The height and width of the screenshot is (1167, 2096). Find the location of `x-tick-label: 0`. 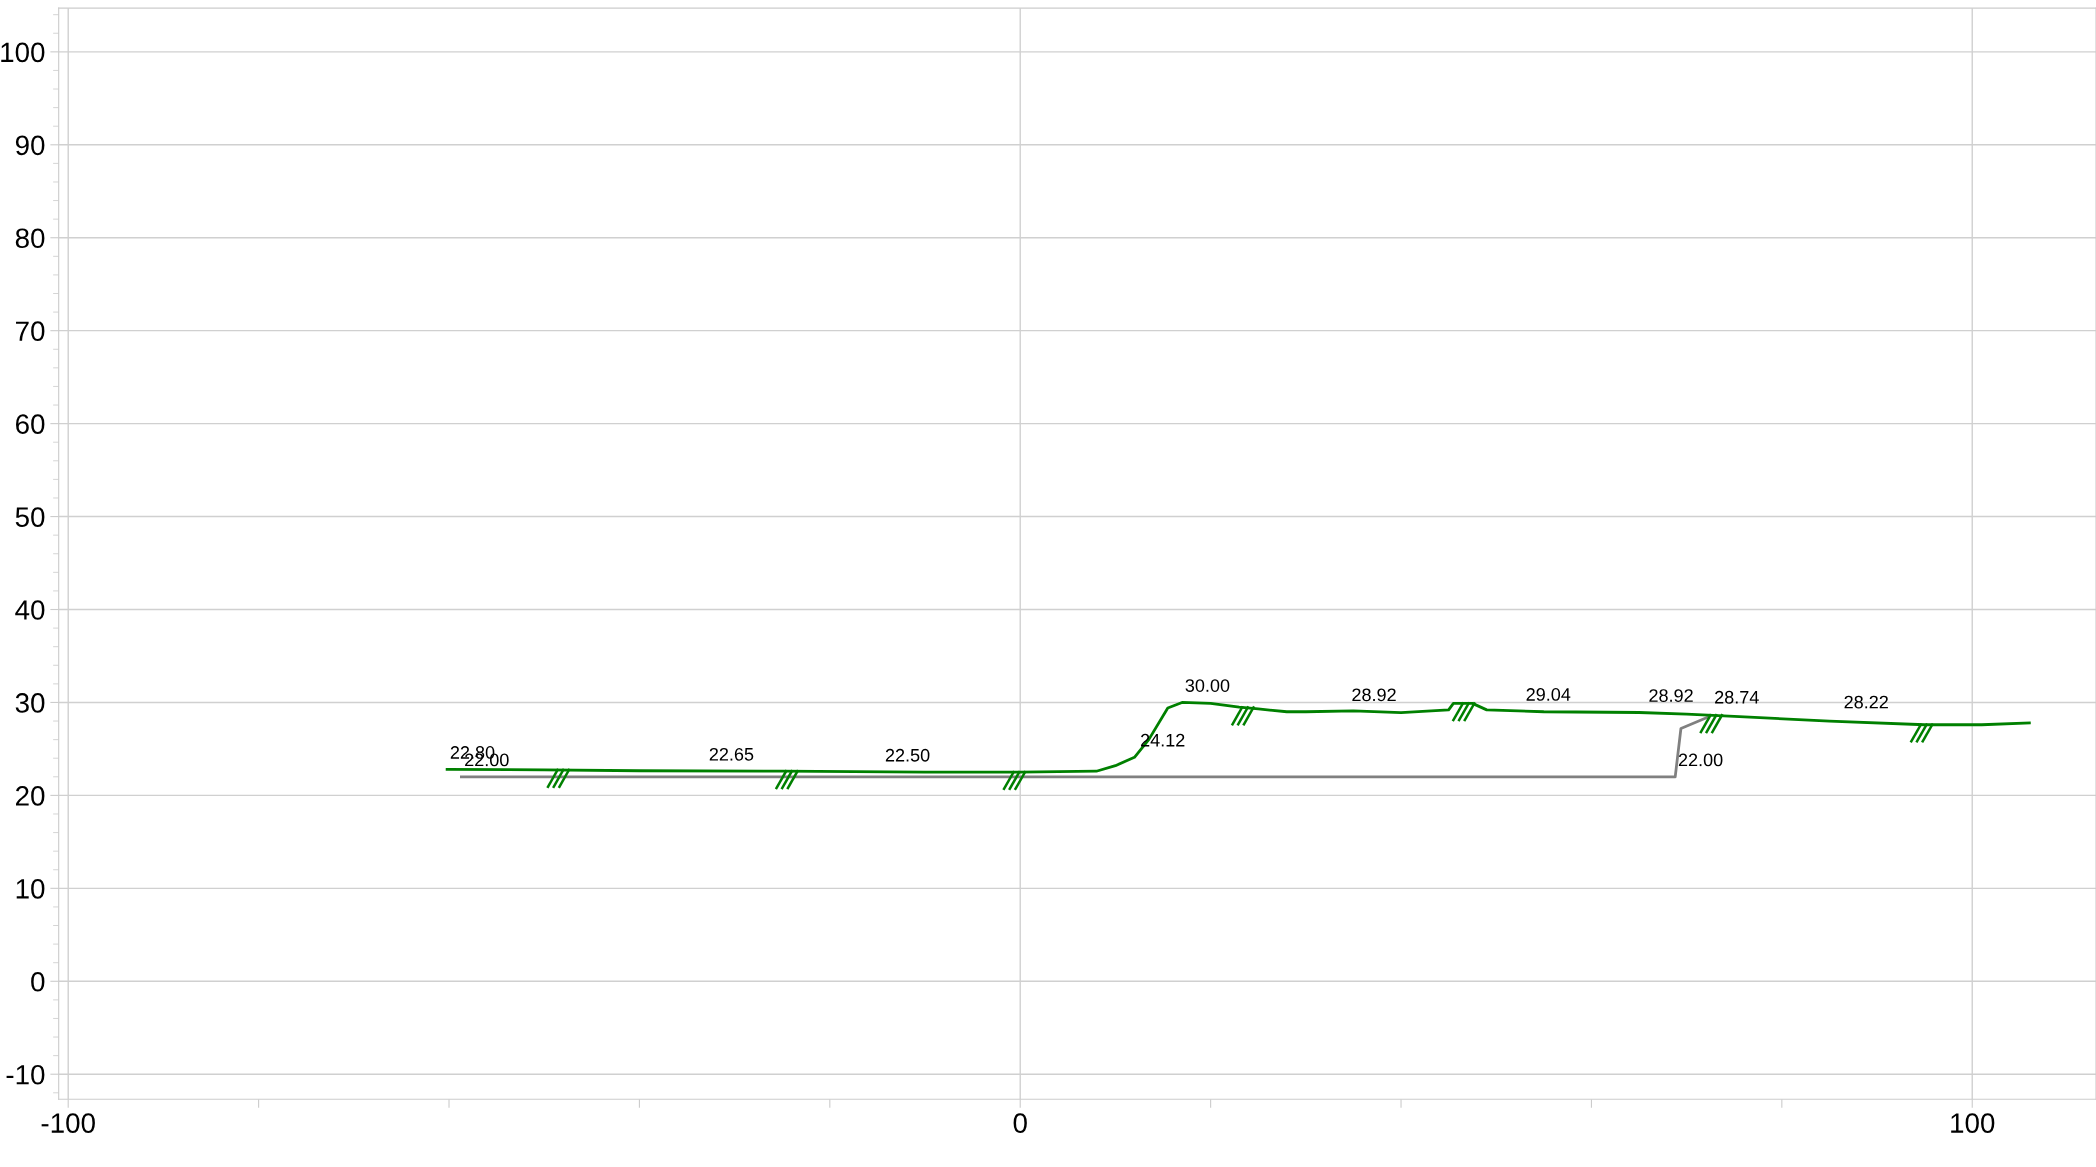

x-tick-label: 0 is located at coordinates (1020, 1123).